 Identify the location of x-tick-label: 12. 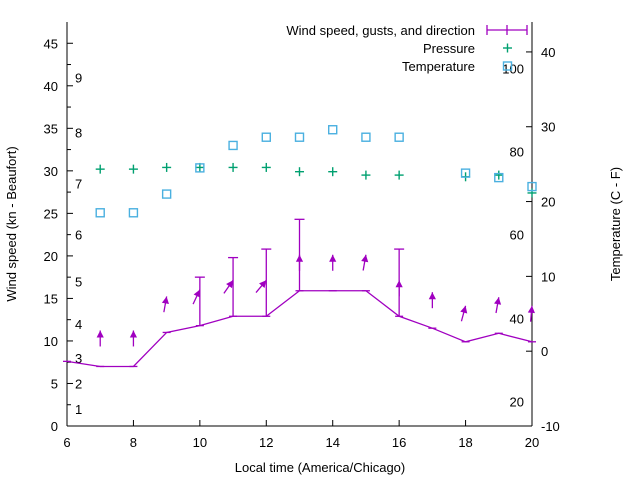
(266, 442).